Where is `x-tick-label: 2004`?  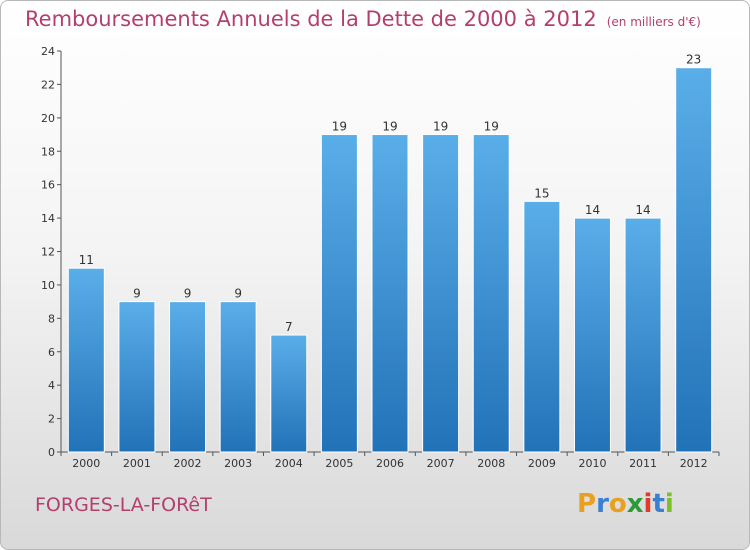
x-tick-label: 2004 is located at coordinates (289, 463).